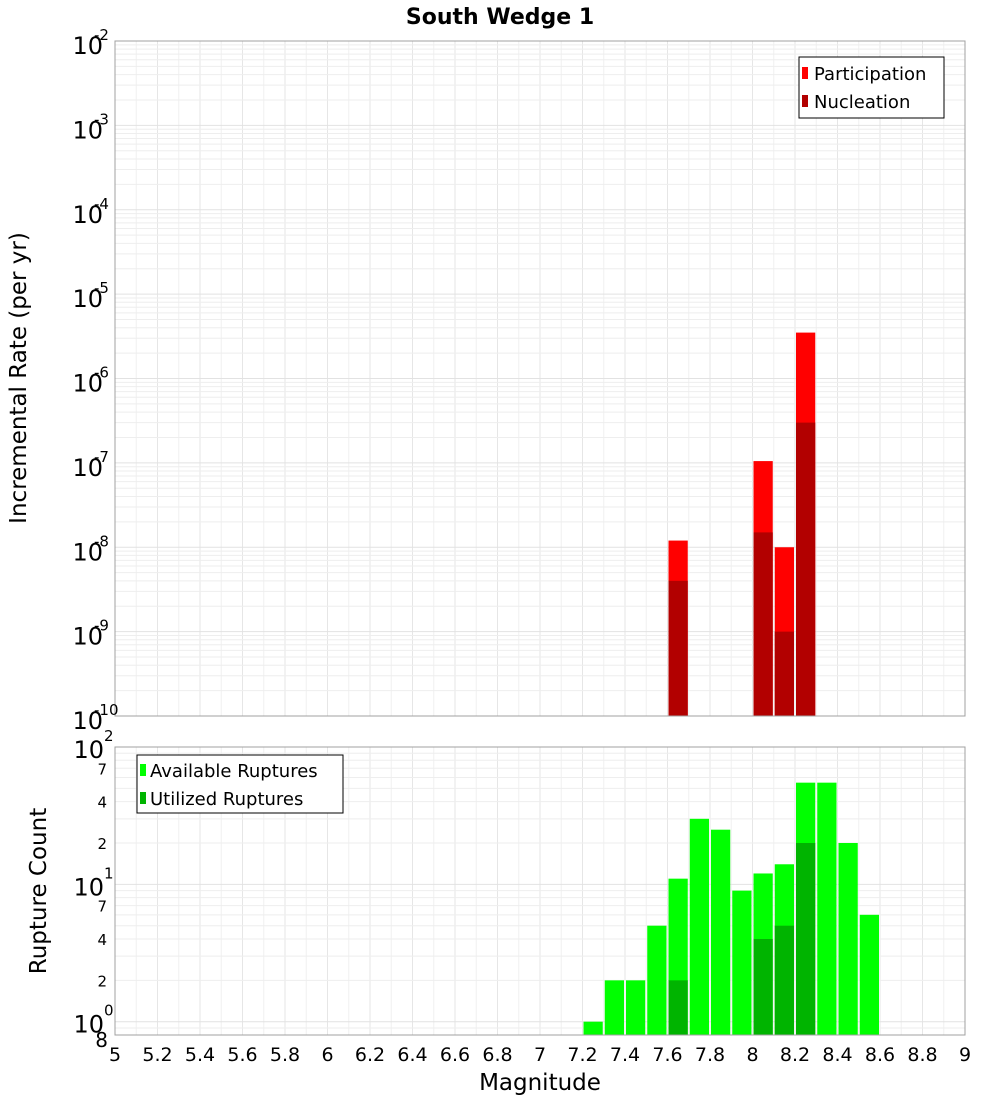  I want to click on rate-y-tick-label: 10⁻⁷, so click(90, 465).